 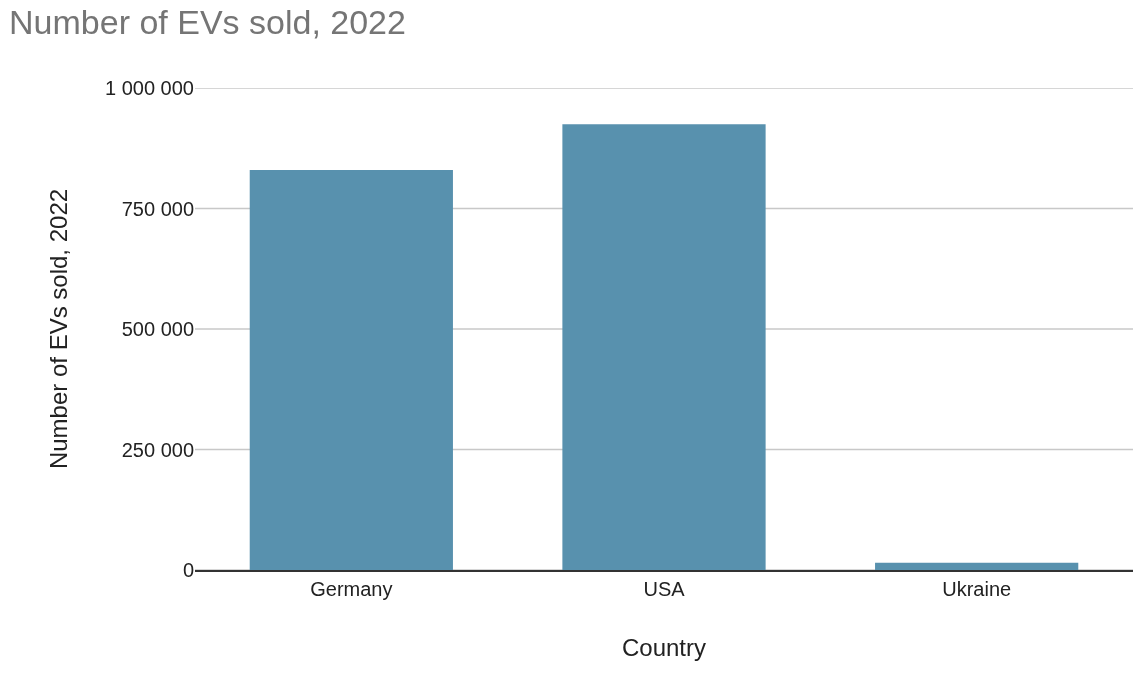 What do you see at coordinates (149, 88) in the screenshot?
I see `y-tick-label: 1 000 000` at bounding box center [149, 88].